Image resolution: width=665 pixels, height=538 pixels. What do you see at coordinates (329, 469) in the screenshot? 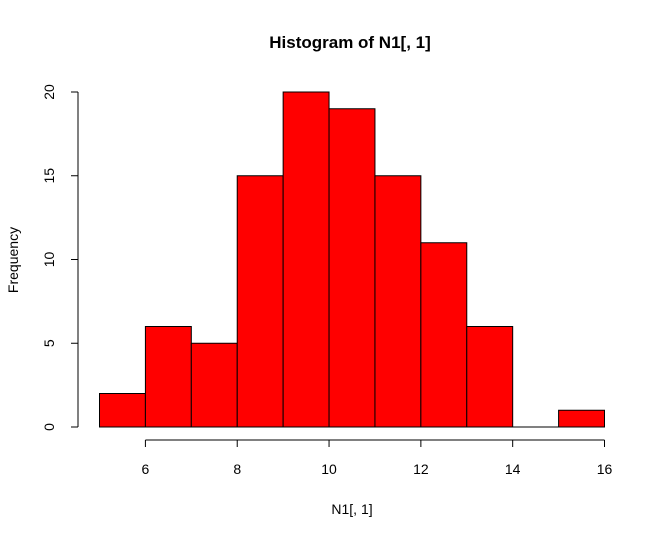
I see `x-tick-label: 10` at bounding box center [329, 469].